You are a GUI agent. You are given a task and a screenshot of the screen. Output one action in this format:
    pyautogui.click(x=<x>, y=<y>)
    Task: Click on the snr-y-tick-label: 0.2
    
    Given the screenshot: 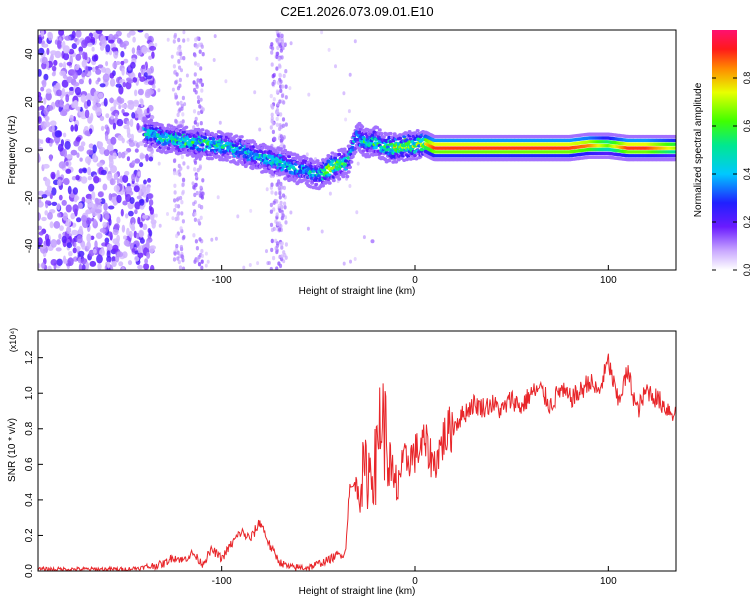 What is the action you would take?
    pyautogui.click(x=29, y=535)
    